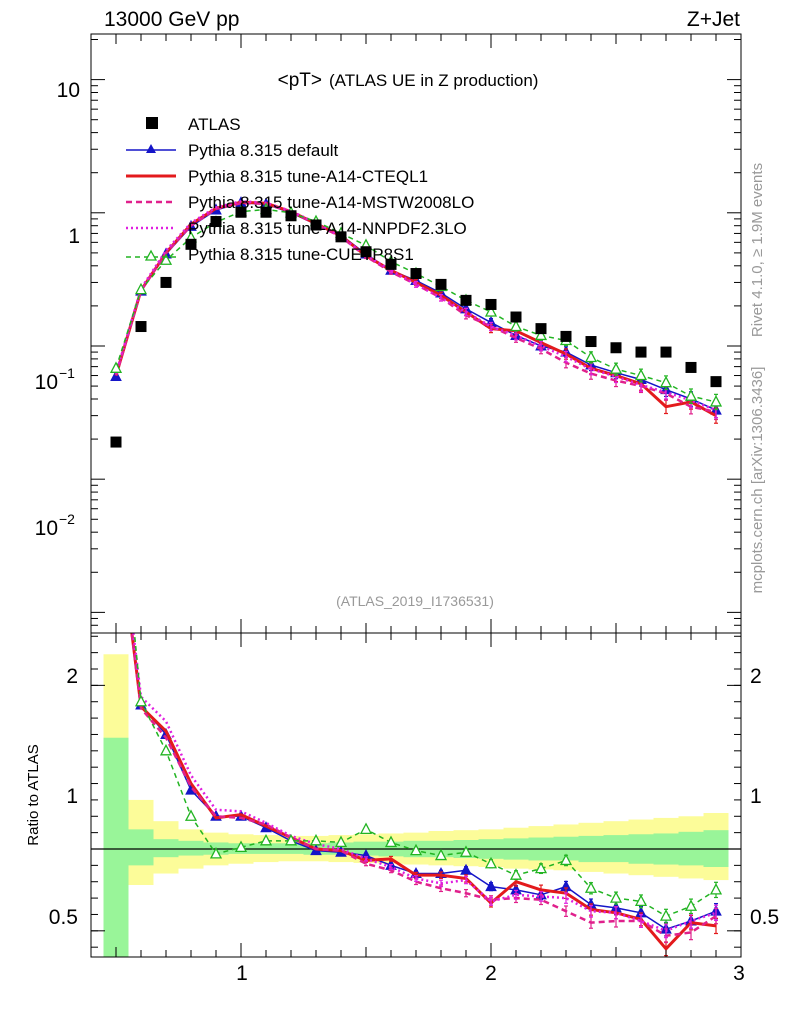 This screenshot has width=786, height=1024. I want to click on svg-text: Pythia 8.315 tune-CUETP8S1, so click(301, 254).